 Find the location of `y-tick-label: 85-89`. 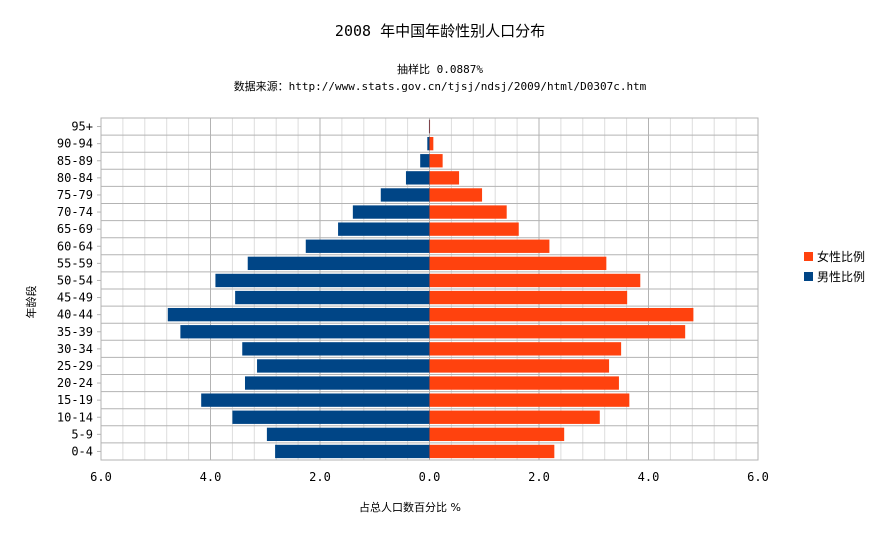

y-tick-label: 85-89 is located at coordinates (75, 161).